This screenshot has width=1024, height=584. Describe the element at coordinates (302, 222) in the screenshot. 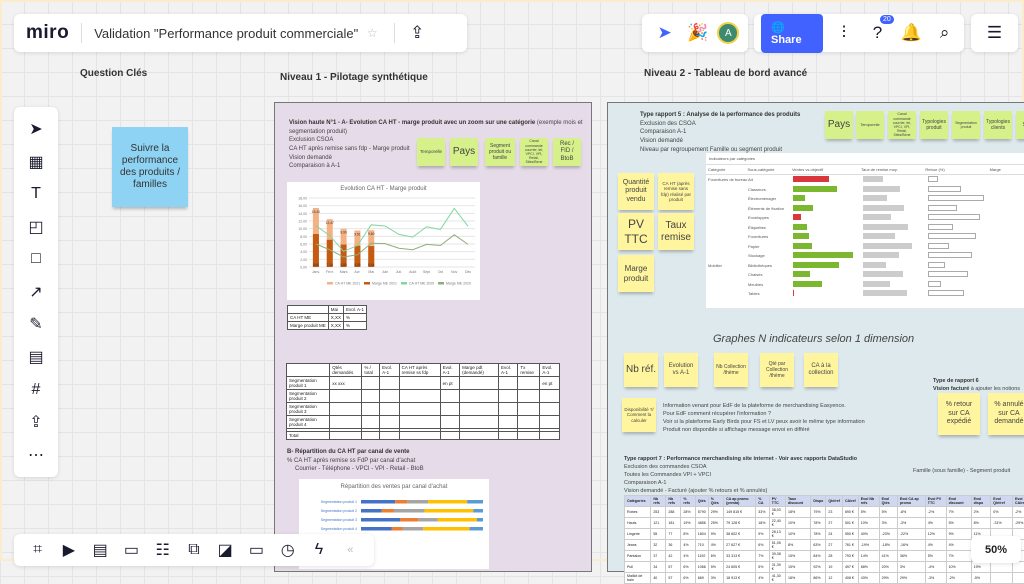

I see `y-tick-label: 12,00` at that location.